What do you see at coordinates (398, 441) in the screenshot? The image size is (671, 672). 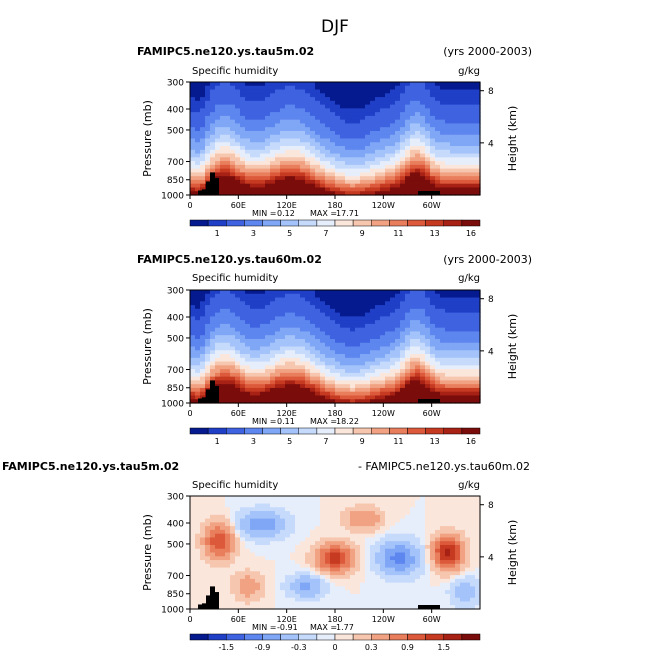 I see `colorbar-label: 11` at bounding box center [398, 441].